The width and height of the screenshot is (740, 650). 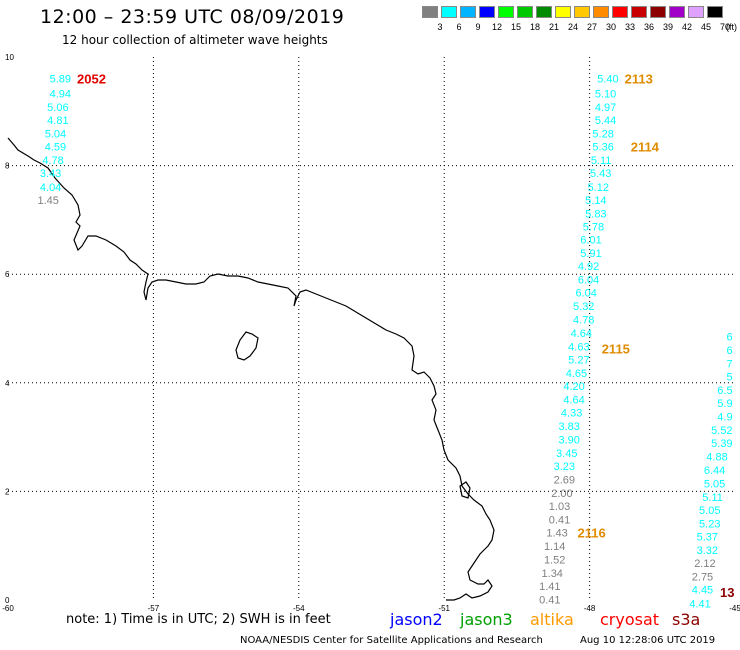 I want to click on wave-height-value: 4.81, so click(x=57, y=121).